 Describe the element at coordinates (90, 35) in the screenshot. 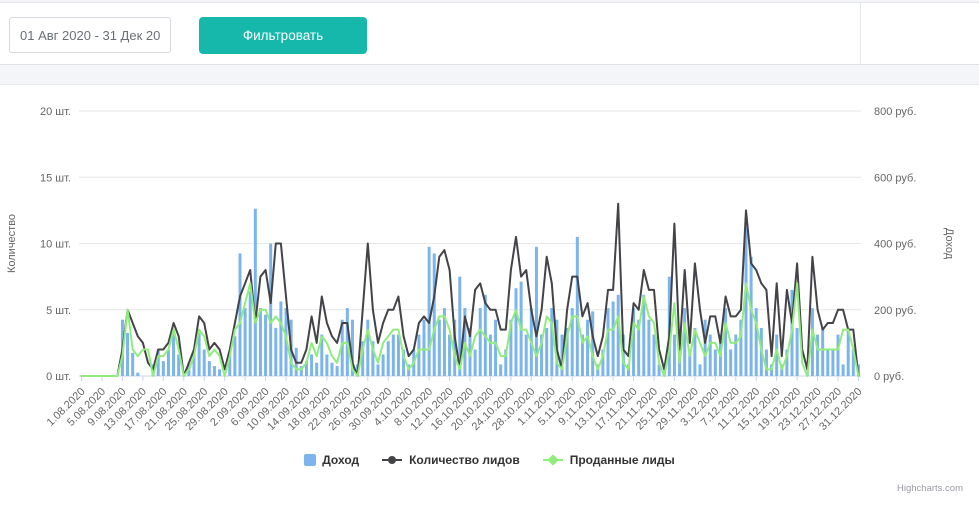

I see `date-range-input` at that location.